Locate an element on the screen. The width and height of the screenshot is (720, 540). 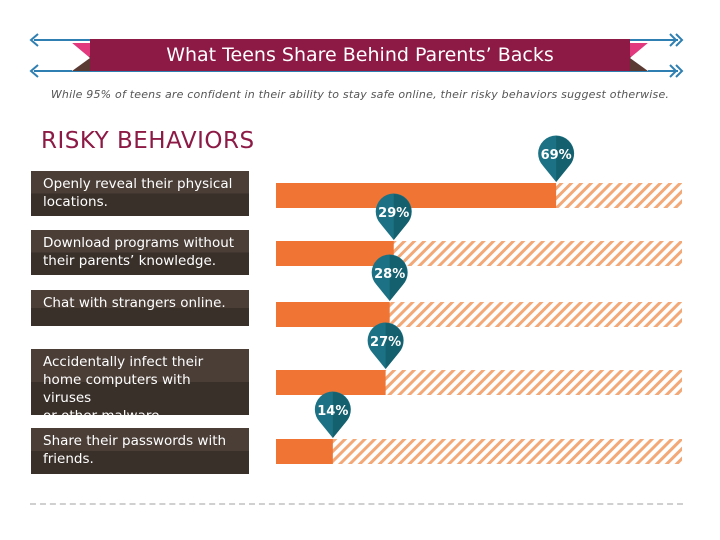
ribbon-decoration is located at coordinates (356, 55).